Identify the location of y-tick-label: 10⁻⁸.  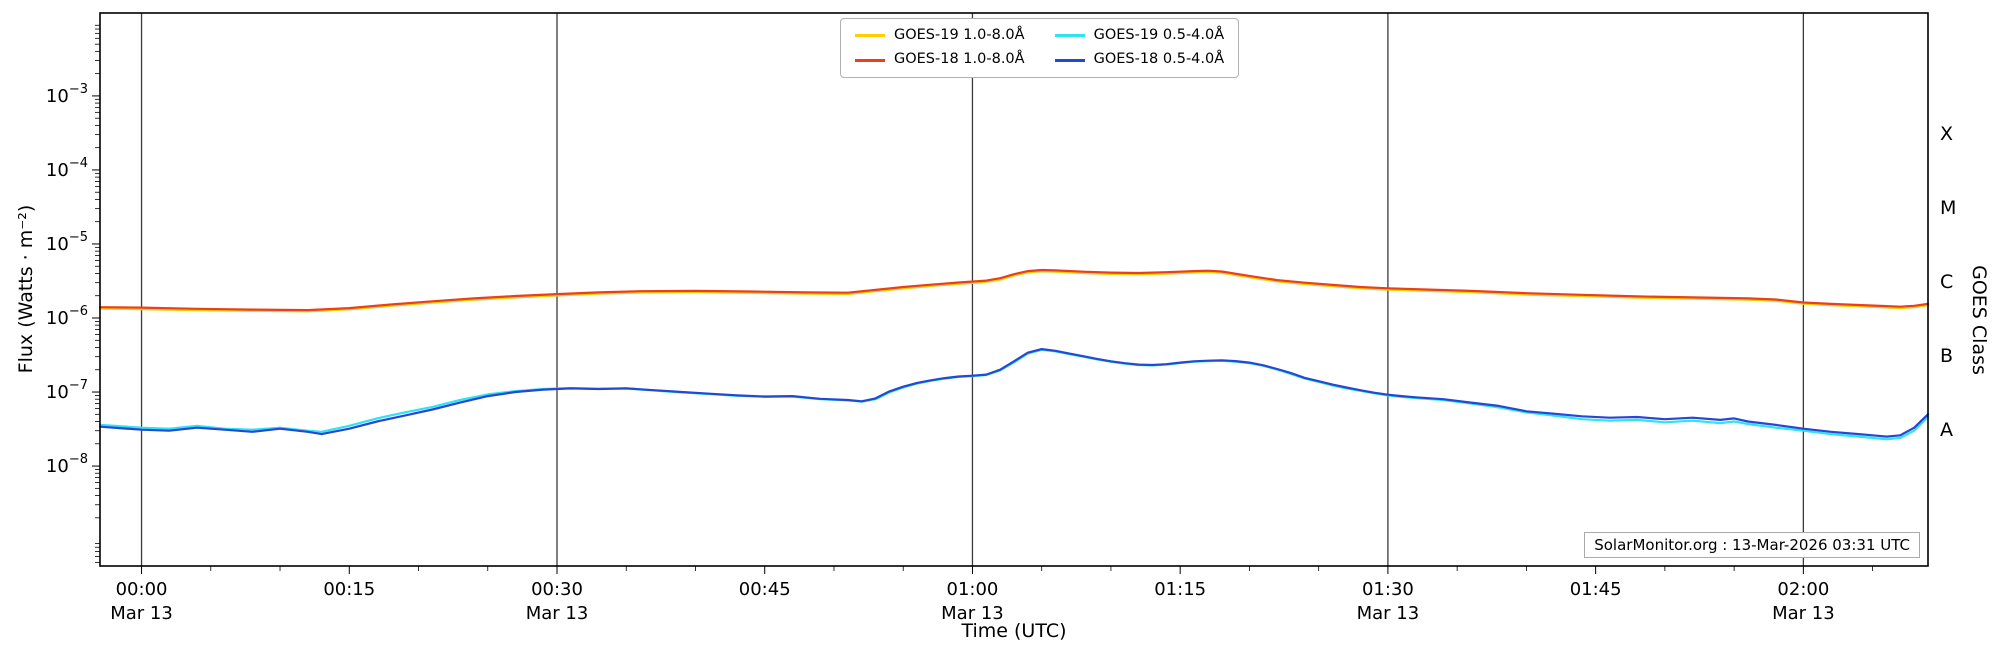
(67, 464).